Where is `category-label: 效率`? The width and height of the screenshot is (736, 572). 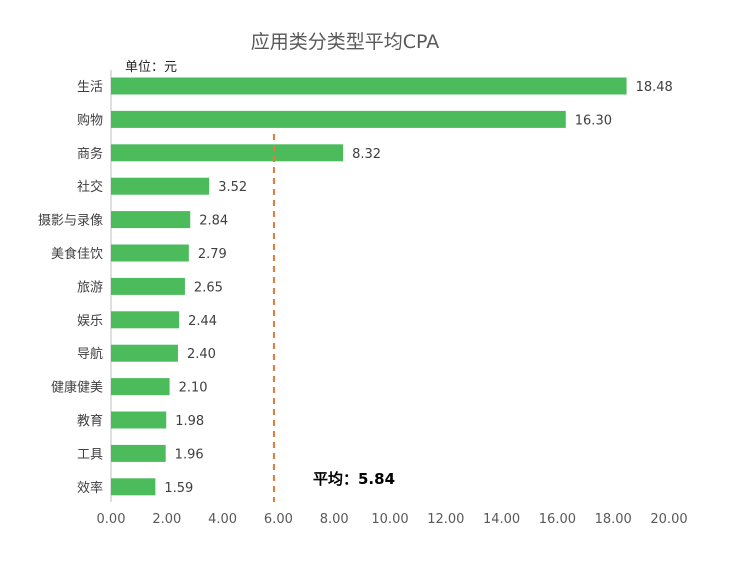 category-label: 效率 is located at coordinates (90, 488).